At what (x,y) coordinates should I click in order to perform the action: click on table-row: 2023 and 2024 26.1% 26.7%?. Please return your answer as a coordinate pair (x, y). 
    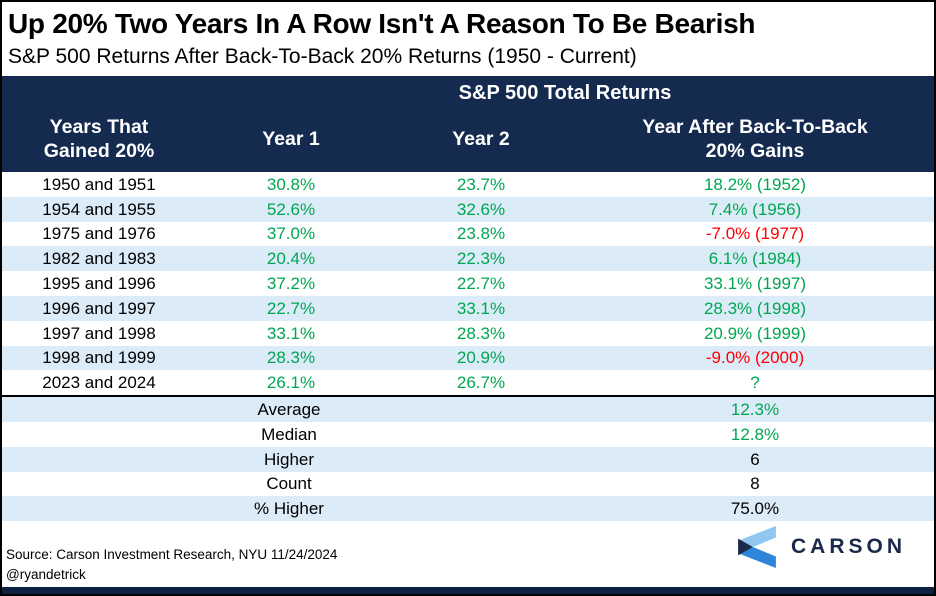
    Looking at the image, I should click on (468, 382).